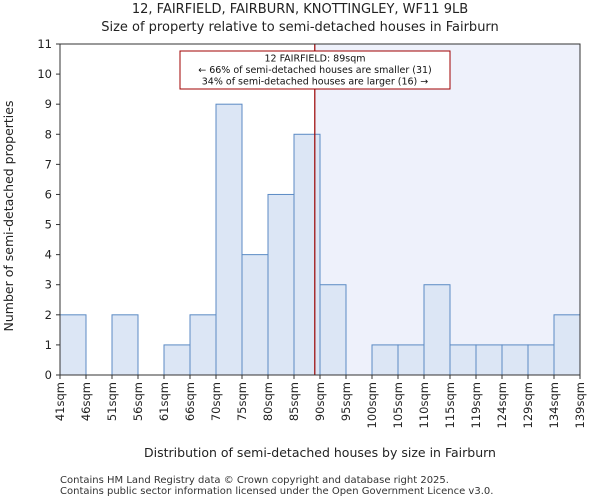 Image resolution: width=600 pixels, height=500 pixels. Describe the element at coordinates (44, 74) in the screenshot. I see `y-tick-label: 10` at that location.